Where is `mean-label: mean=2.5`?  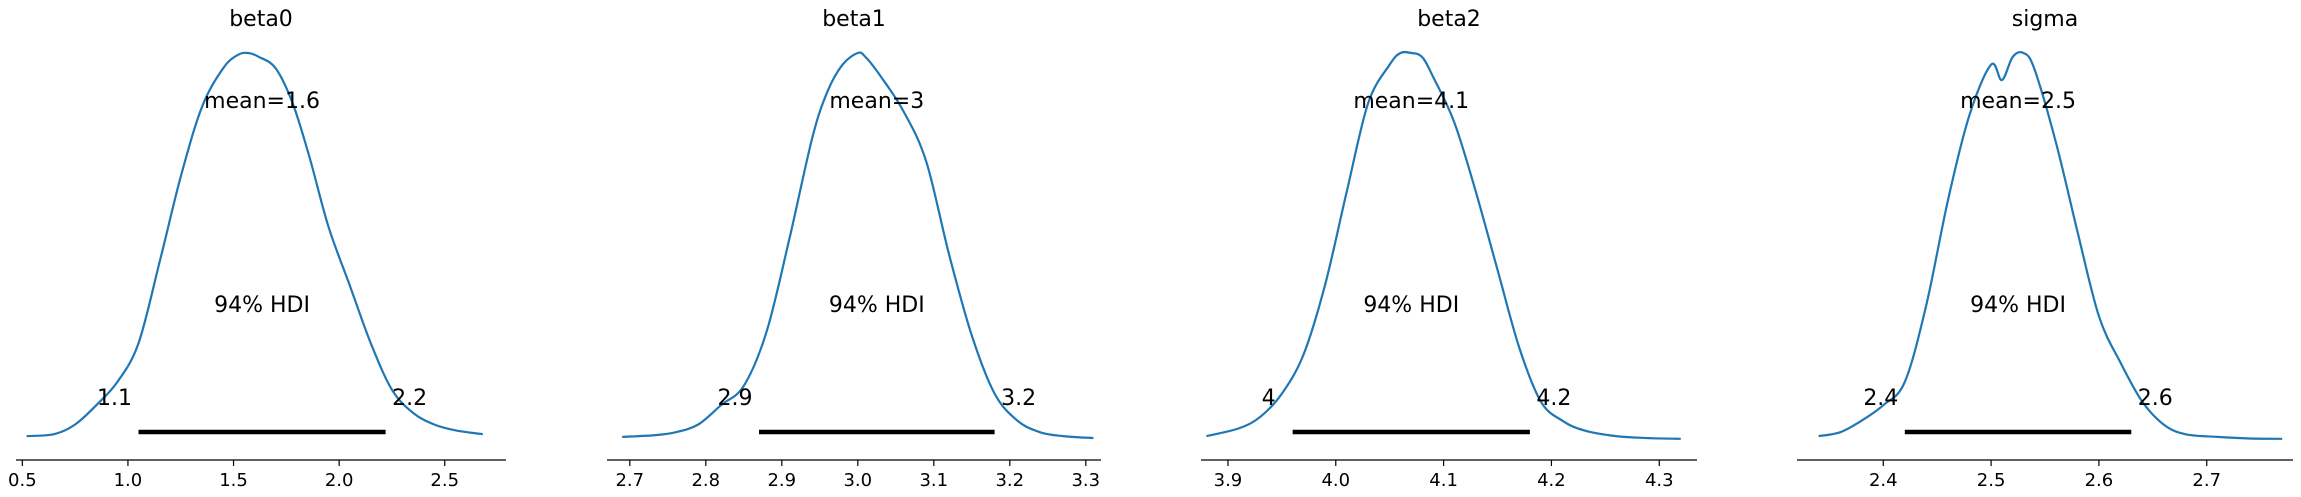
mean-label: mean=2.5 is located at coordinates (2018, 101).